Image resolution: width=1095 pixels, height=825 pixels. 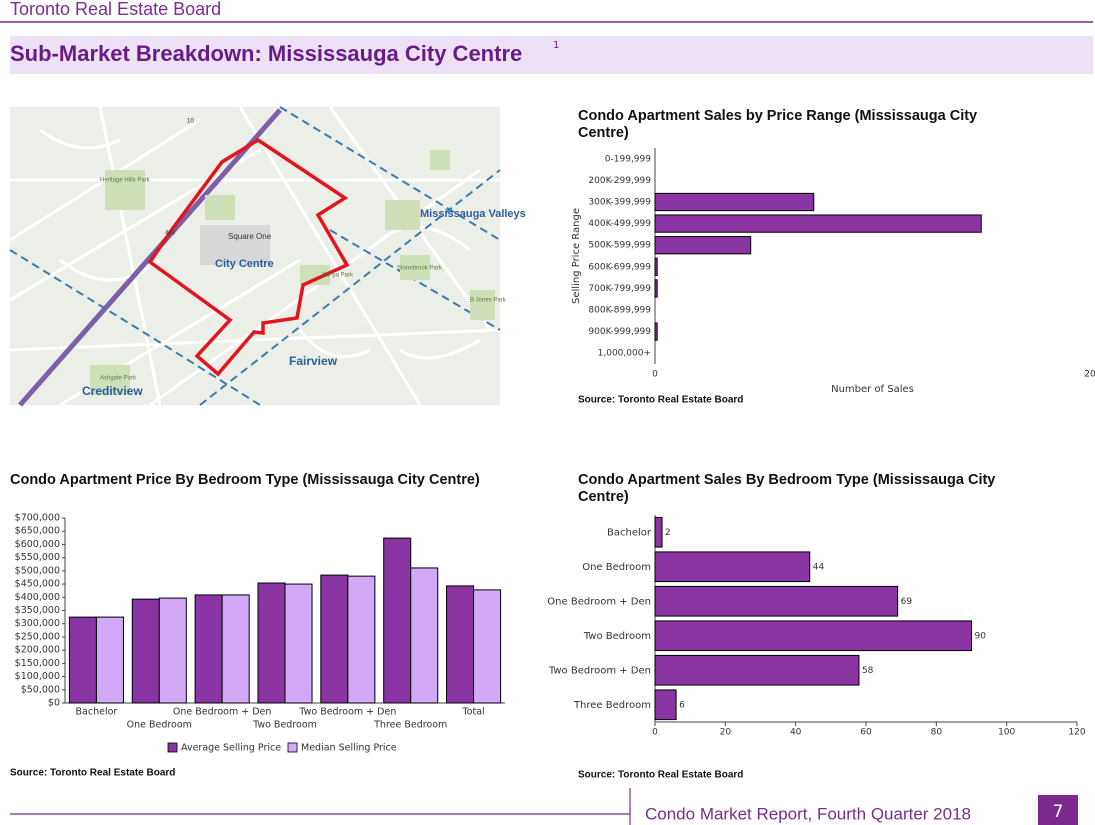 I want to click on category-label: 500K-599,999, so click(x=619, y=246).